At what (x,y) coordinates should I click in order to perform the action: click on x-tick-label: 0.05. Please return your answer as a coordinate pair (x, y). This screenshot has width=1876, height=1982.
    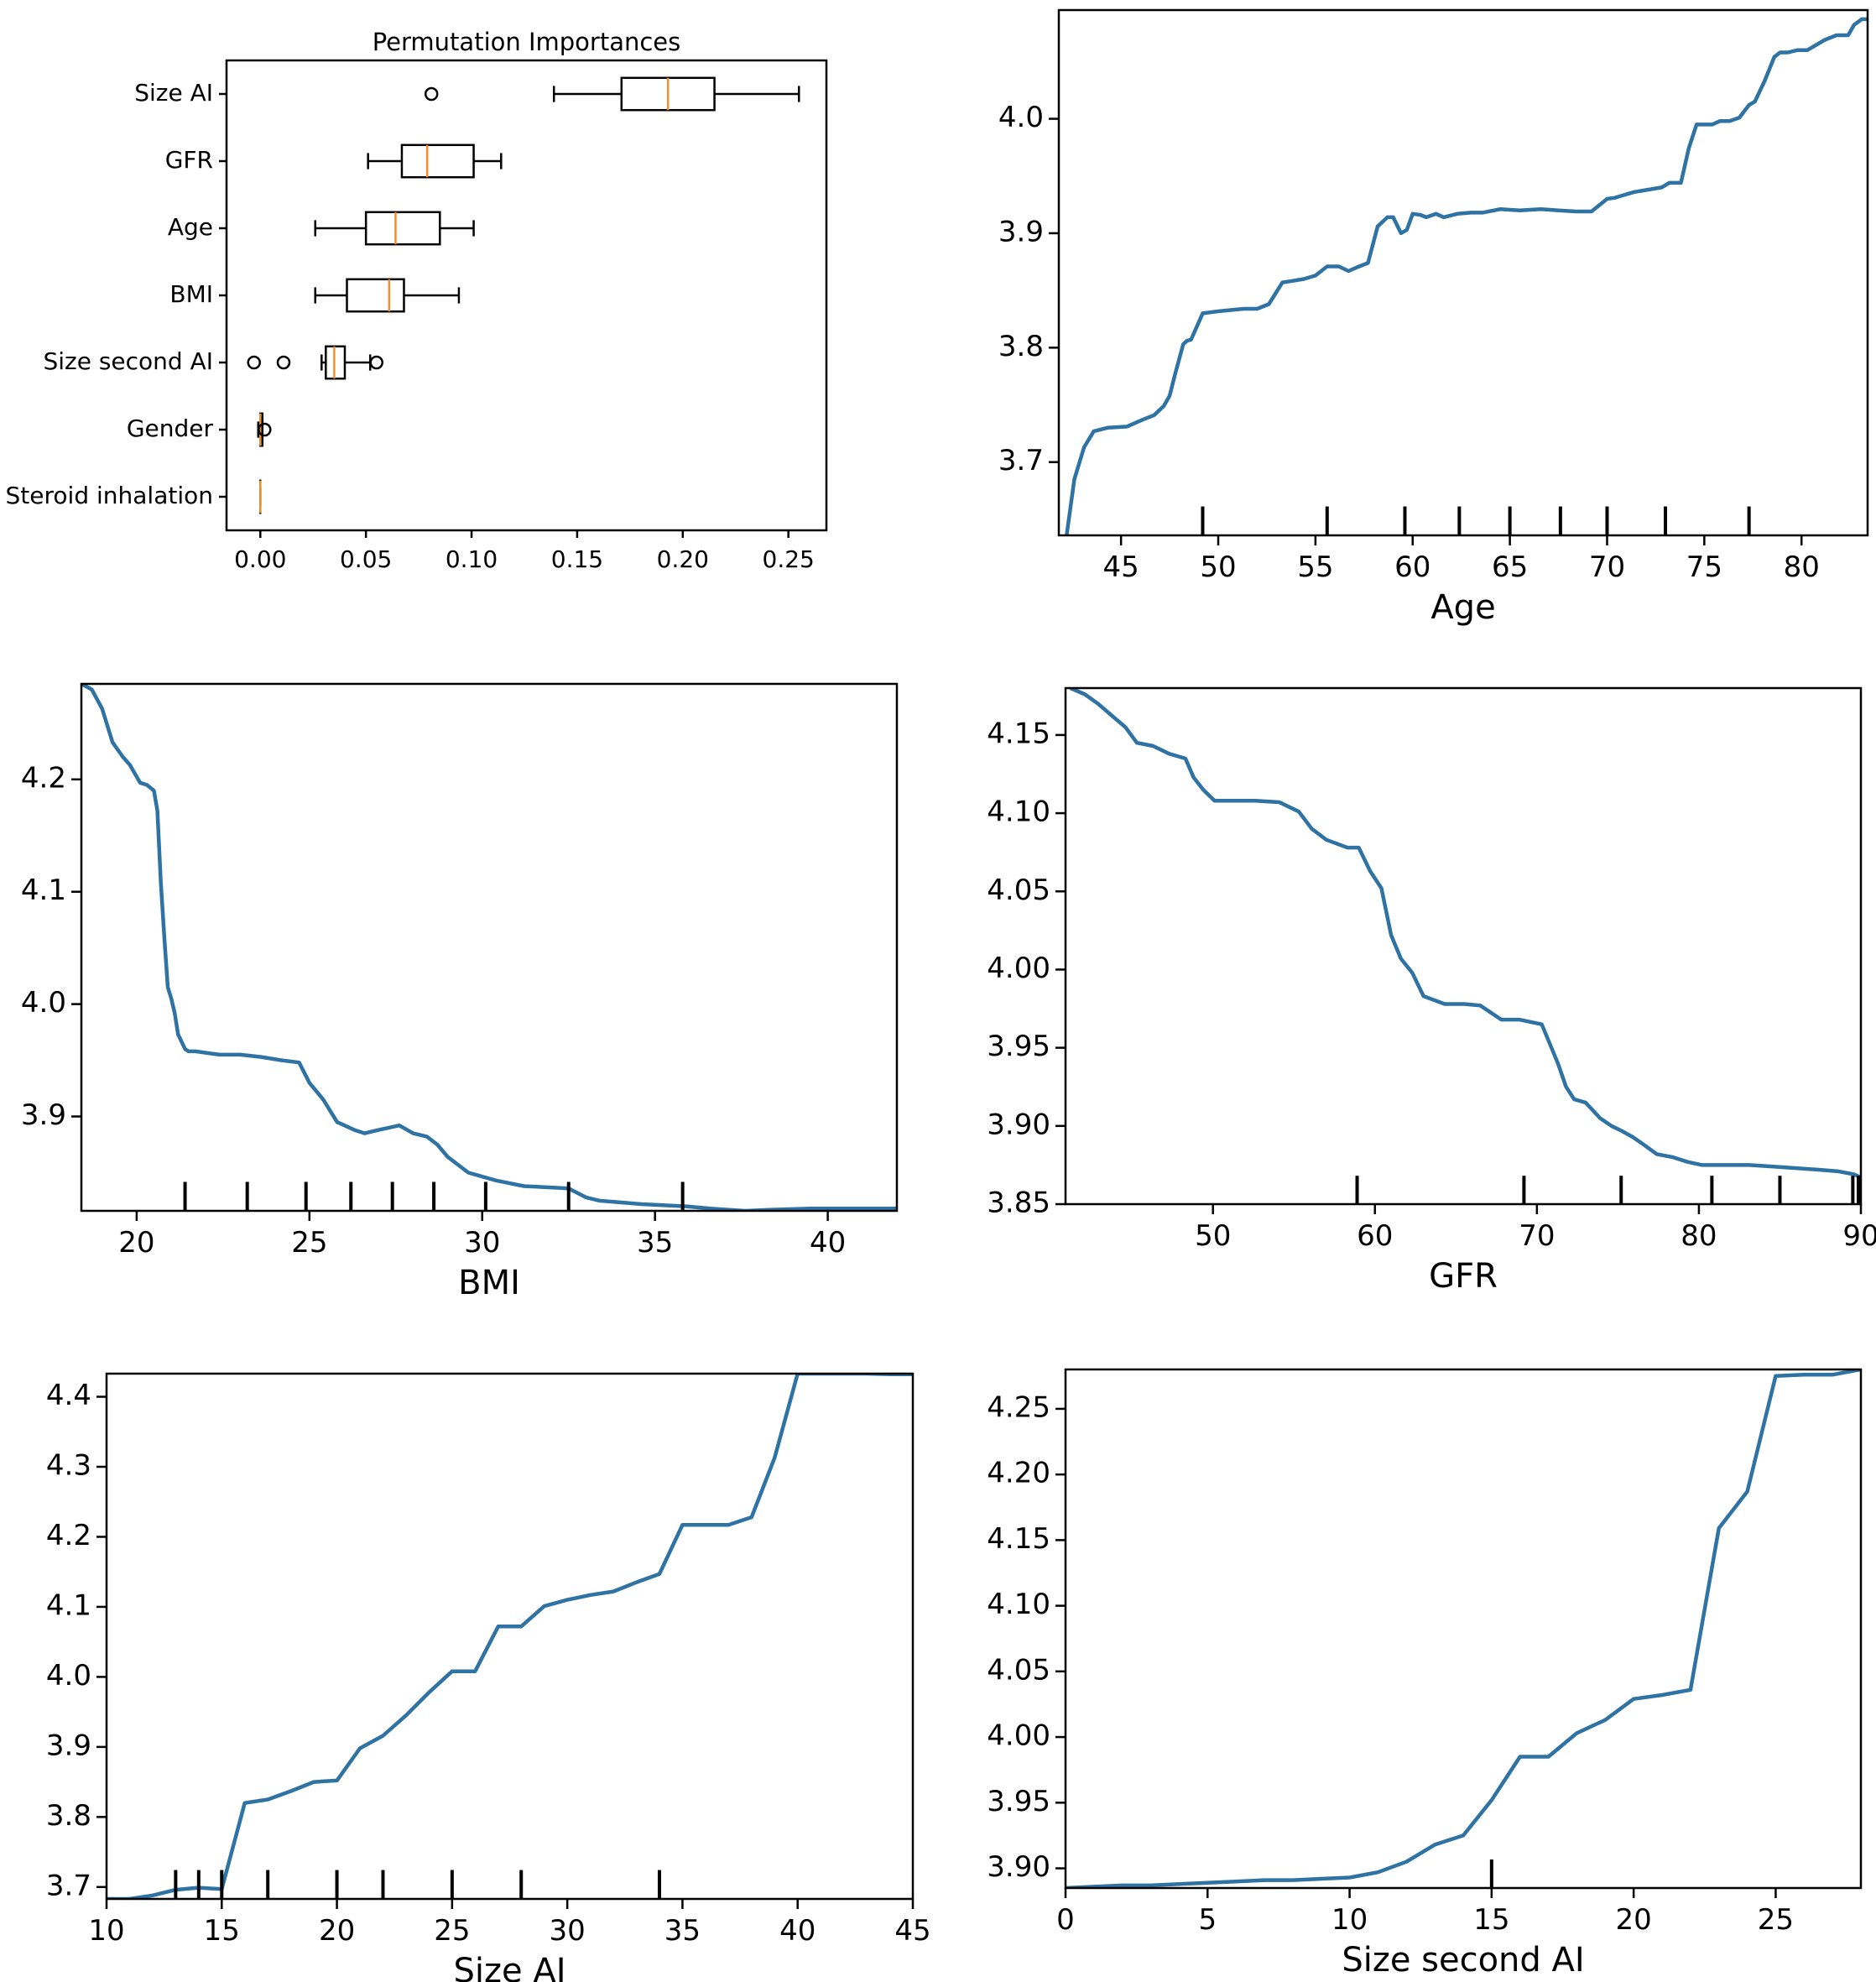
    Looking at the image, I should click on (366, 559).